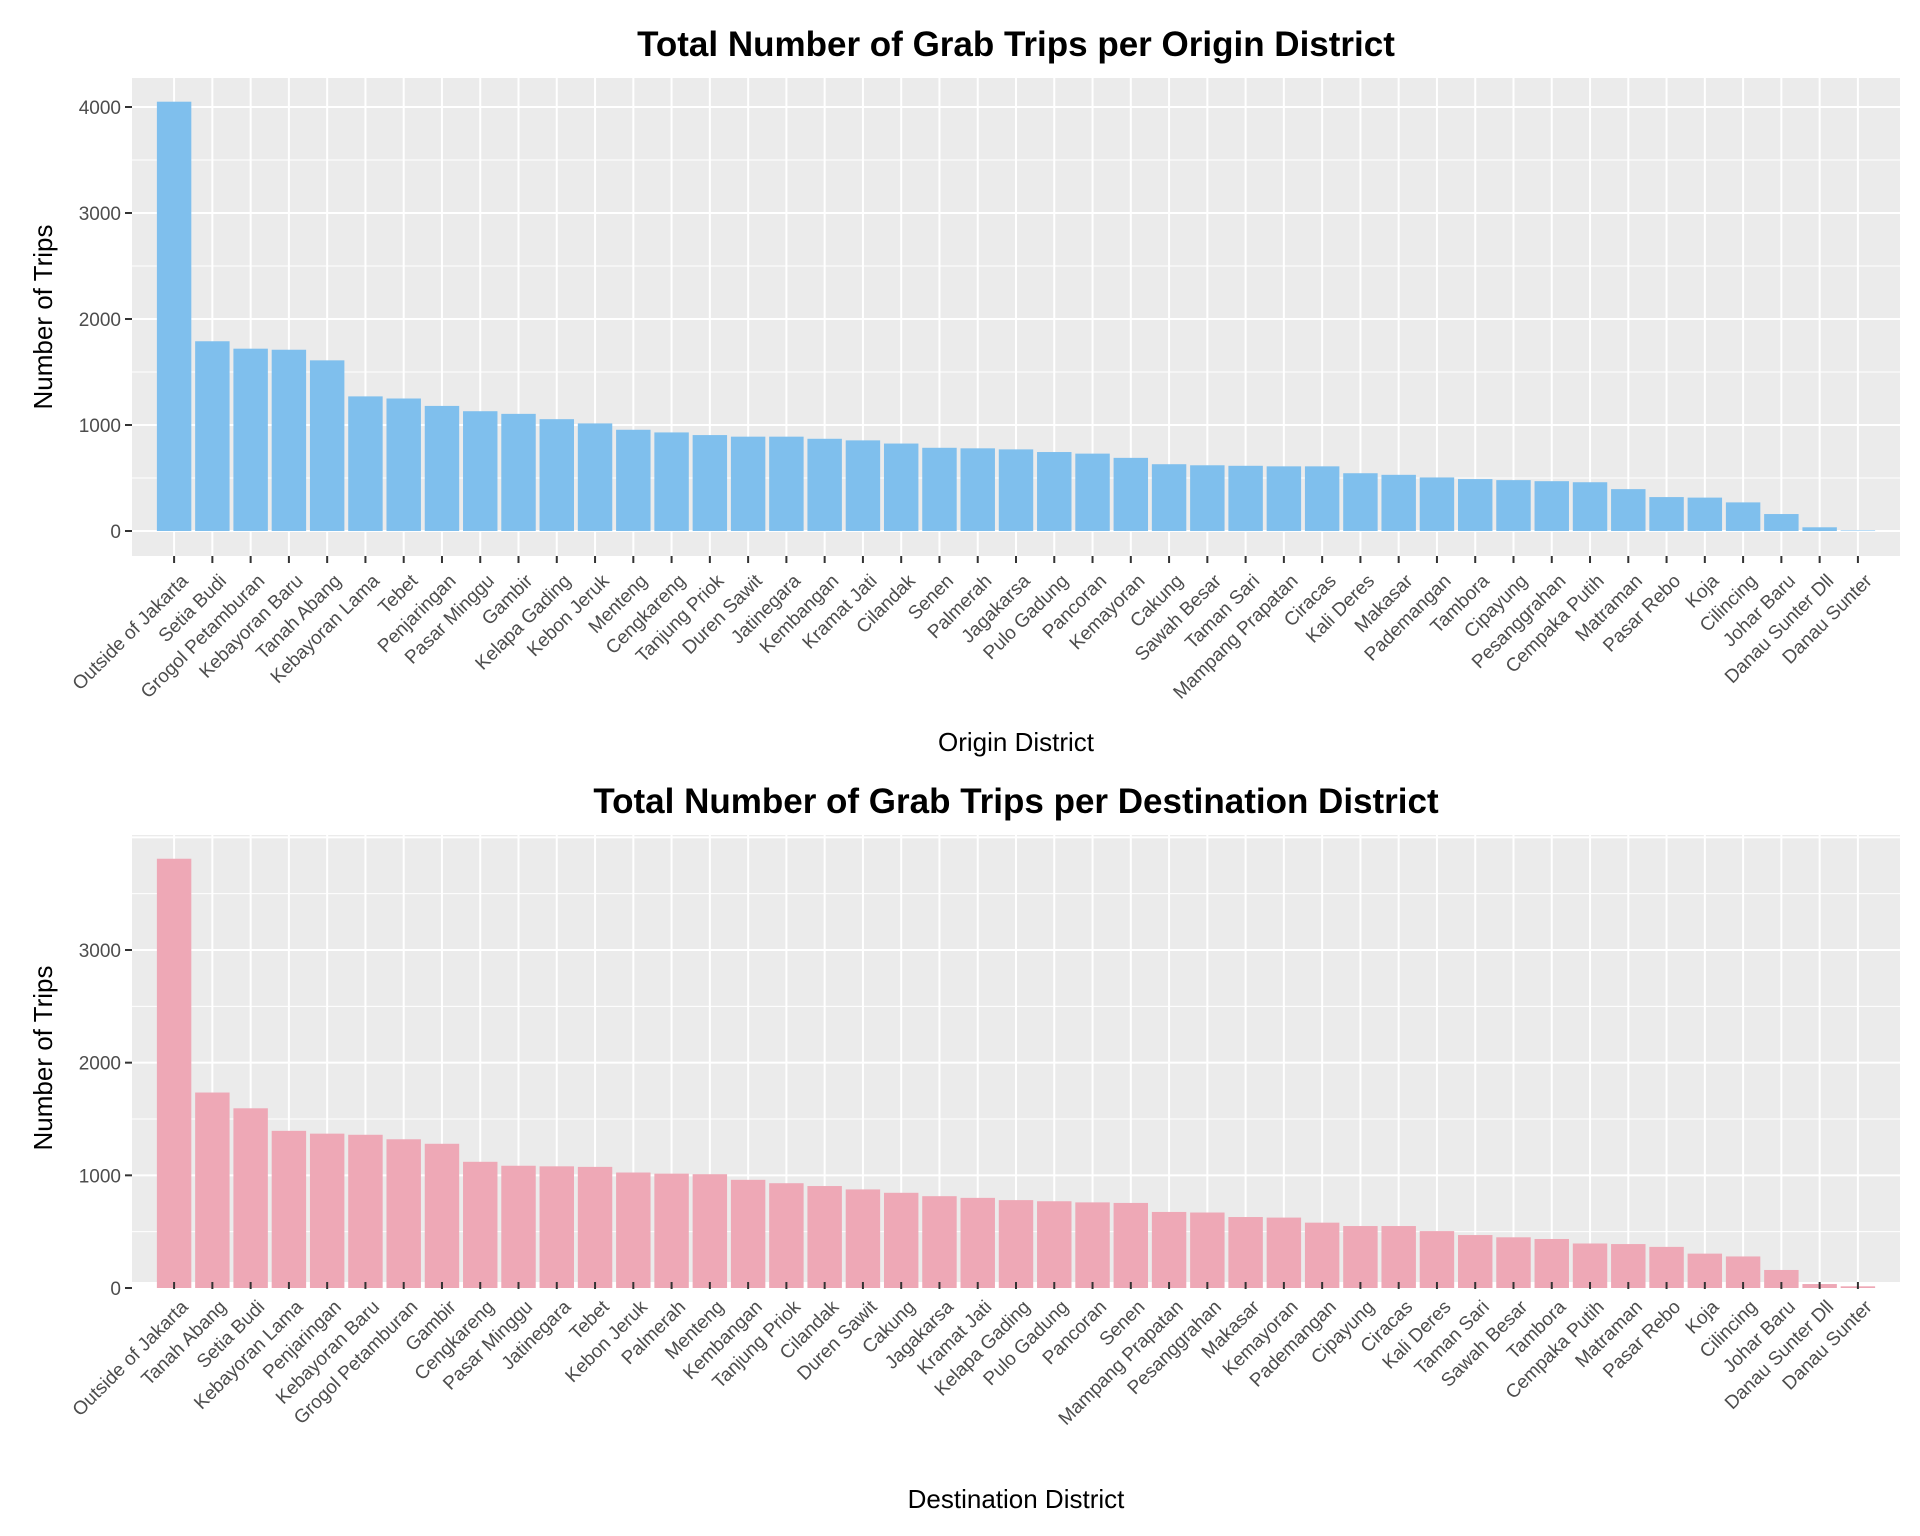 The image size is (1920, 1536). Describe the element at coordinates (1017, 1499) in the screenshot. I see `x-axis-title: Destination District` at that location.